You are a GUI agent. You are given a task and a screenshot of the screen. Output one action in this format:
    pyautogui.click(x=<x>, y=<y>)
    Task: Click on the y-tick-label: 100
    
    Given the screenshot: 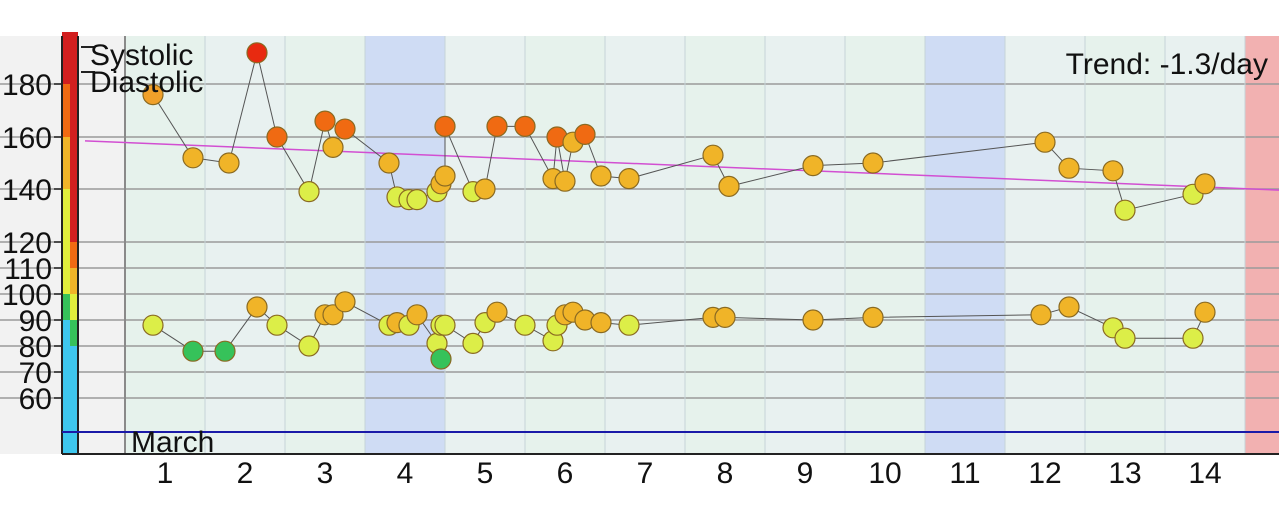 What is the action you would take?
    pyautogui.click(x=27, y=295)
    